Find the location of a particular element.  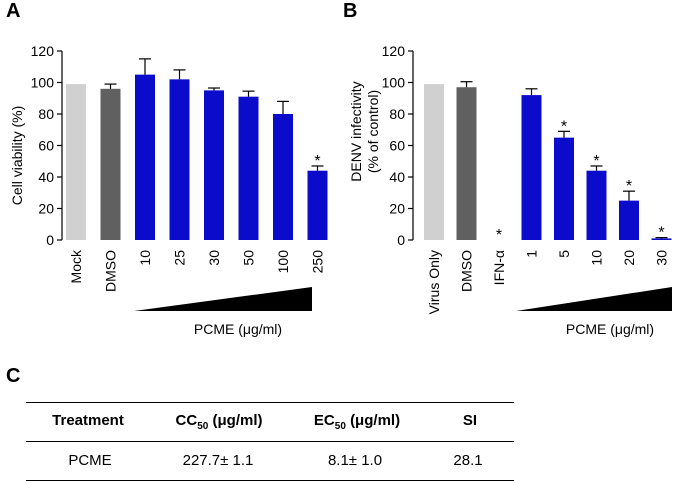

header-ec50: EC50 (μg/ml) is located at coordinates (357, 422).